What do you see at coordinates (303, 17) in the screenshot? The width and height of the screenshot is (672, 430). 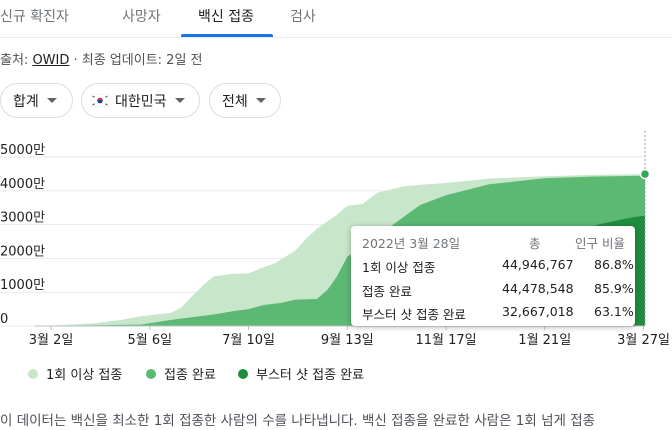 I see `tab-tests: 검사` at bounding box center [303, 17].